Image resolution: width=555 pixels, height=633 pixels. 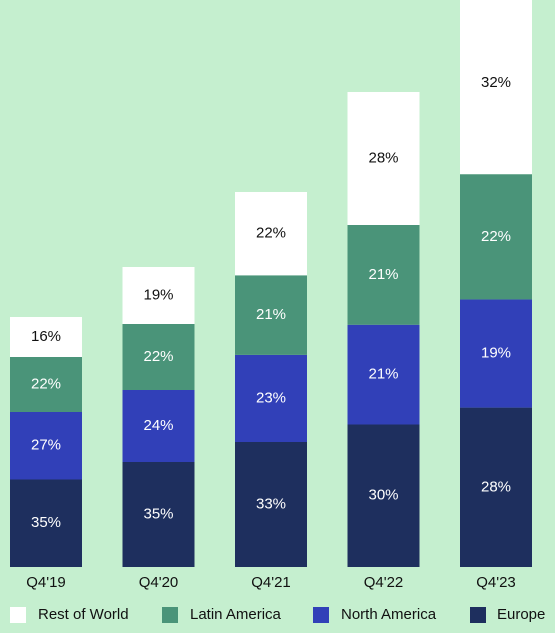 I want to click on legend-label: Rest of World, so click(x=83, y=614).